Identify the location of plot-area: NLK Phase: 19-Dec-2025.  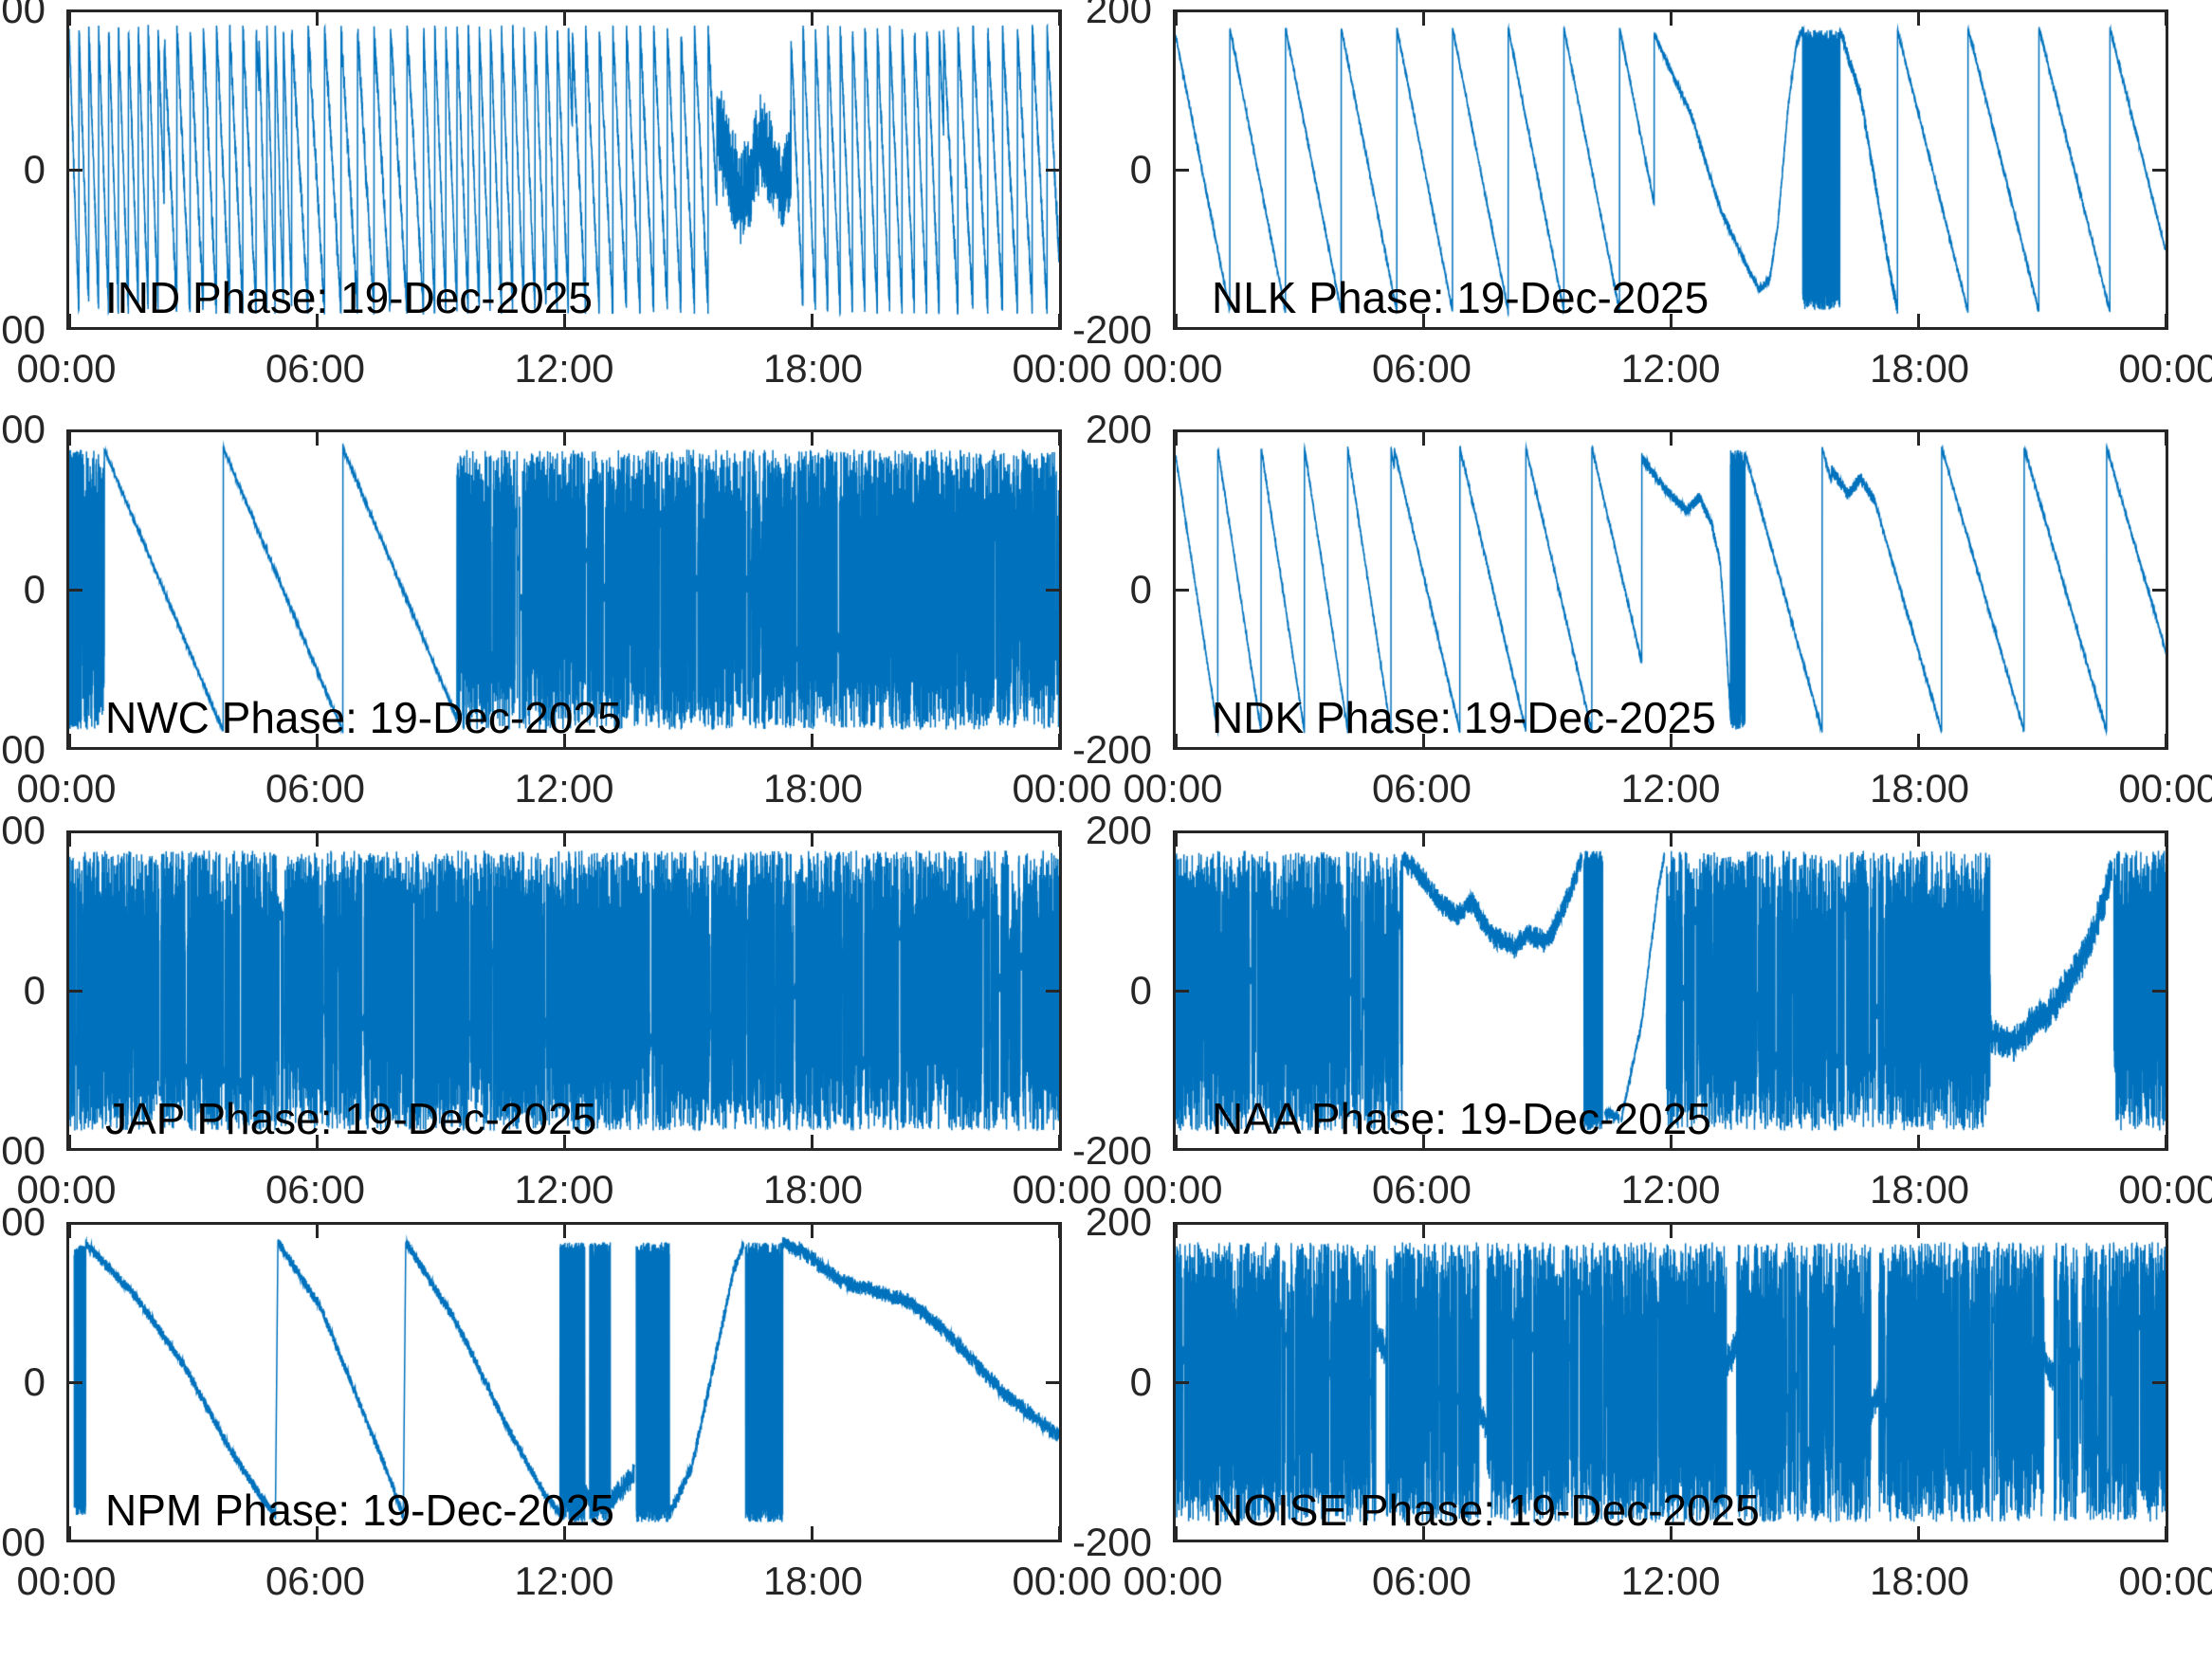
(1670, 169).